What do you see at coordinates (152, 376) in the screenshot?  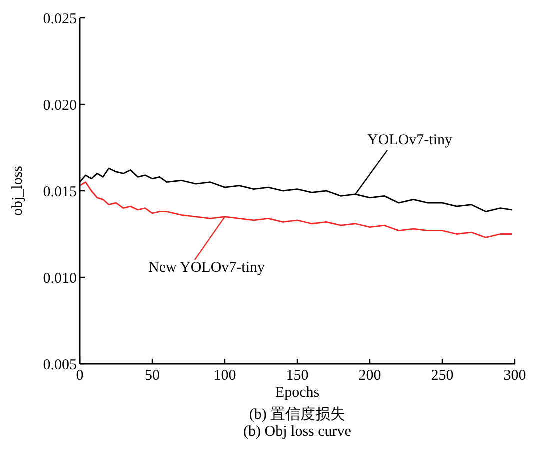 I see `x-tick-label: 50` at bounding box center [152, 376].